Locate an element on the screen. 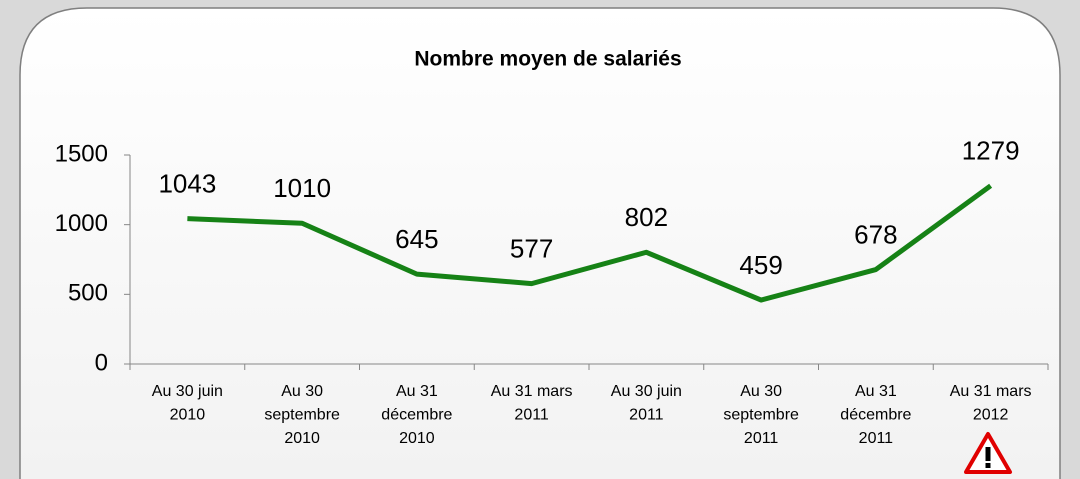 This screenshot has width=1080, height=479. data-label: 577 is located at coordinates (531, 248).